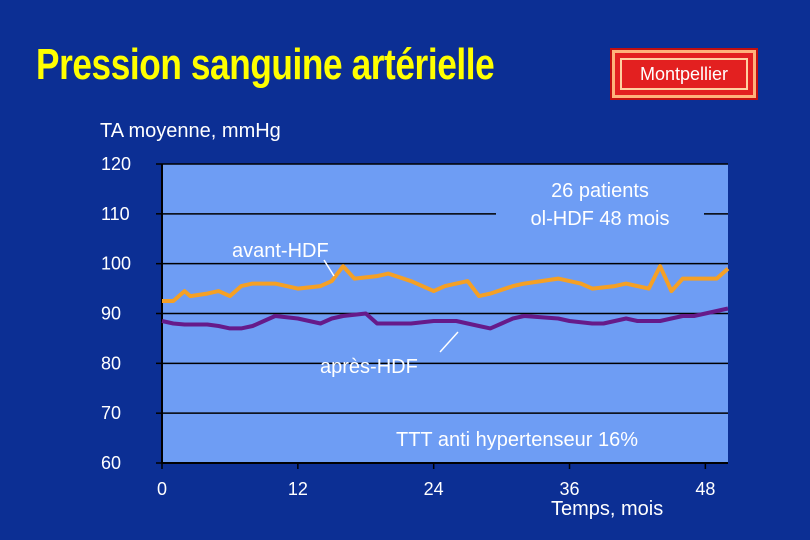  Describe the element at coordinates (190, 131) in the screenshot. I see `y-axis-label: TA moyenne, mmHg` at that location.